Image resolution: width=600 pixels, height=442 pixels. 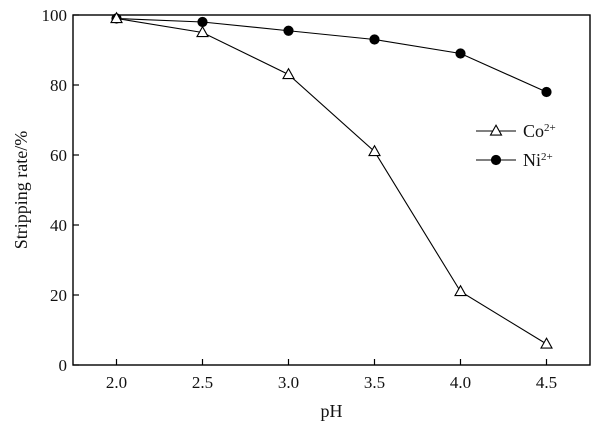 I want to click on x-axis-title: pH, so click(x=332, y=411).